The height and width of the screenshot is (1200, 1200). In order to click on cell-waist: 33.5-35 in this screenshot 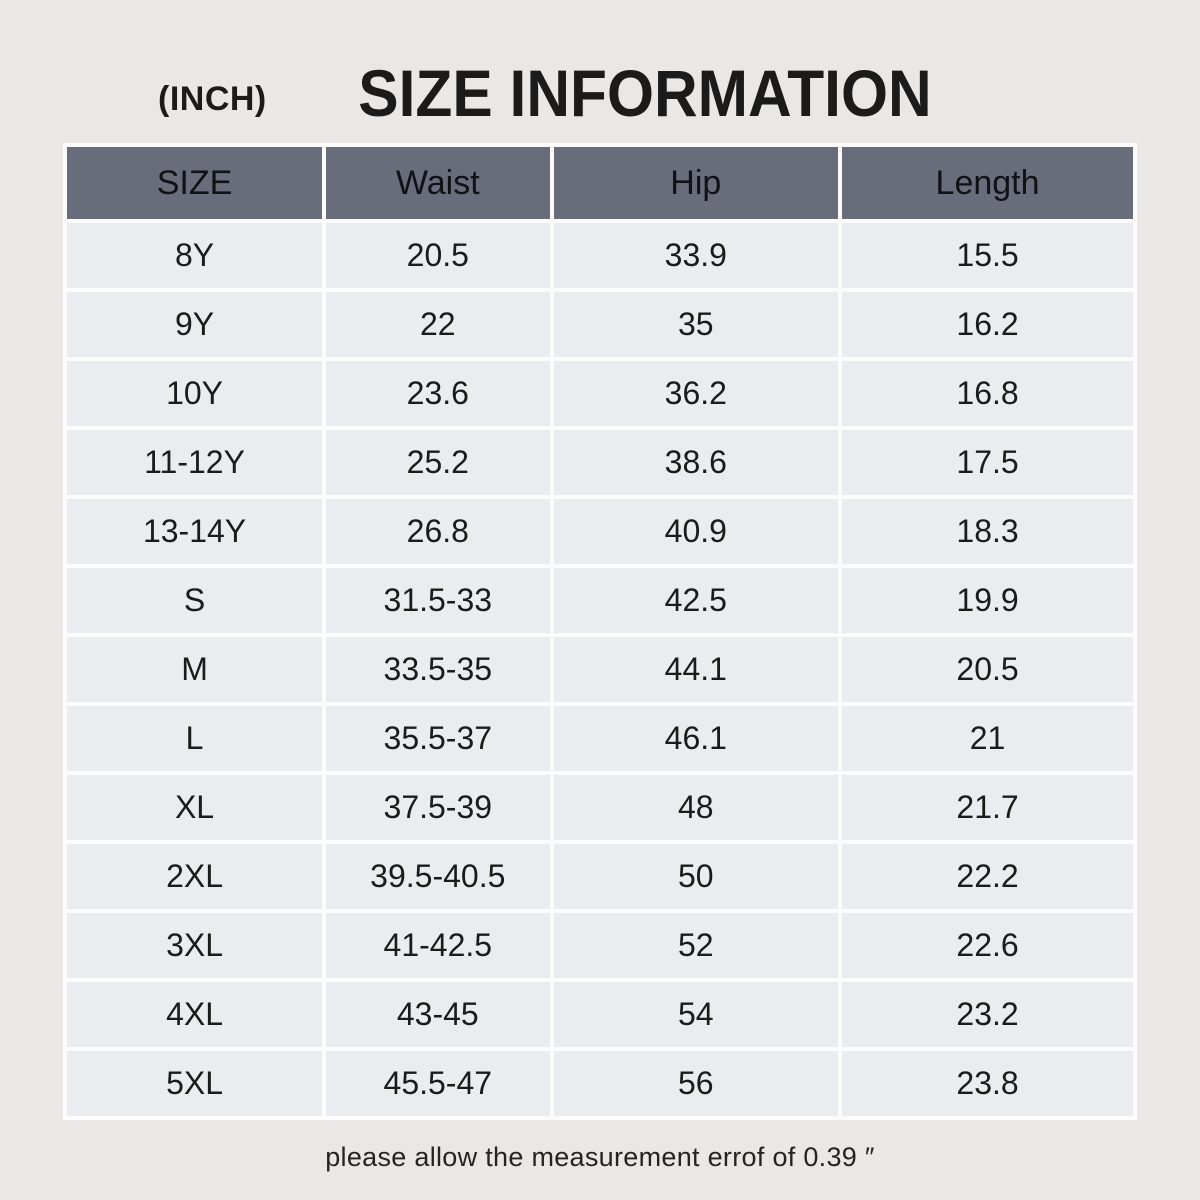, I will do `click(438, 669)`.